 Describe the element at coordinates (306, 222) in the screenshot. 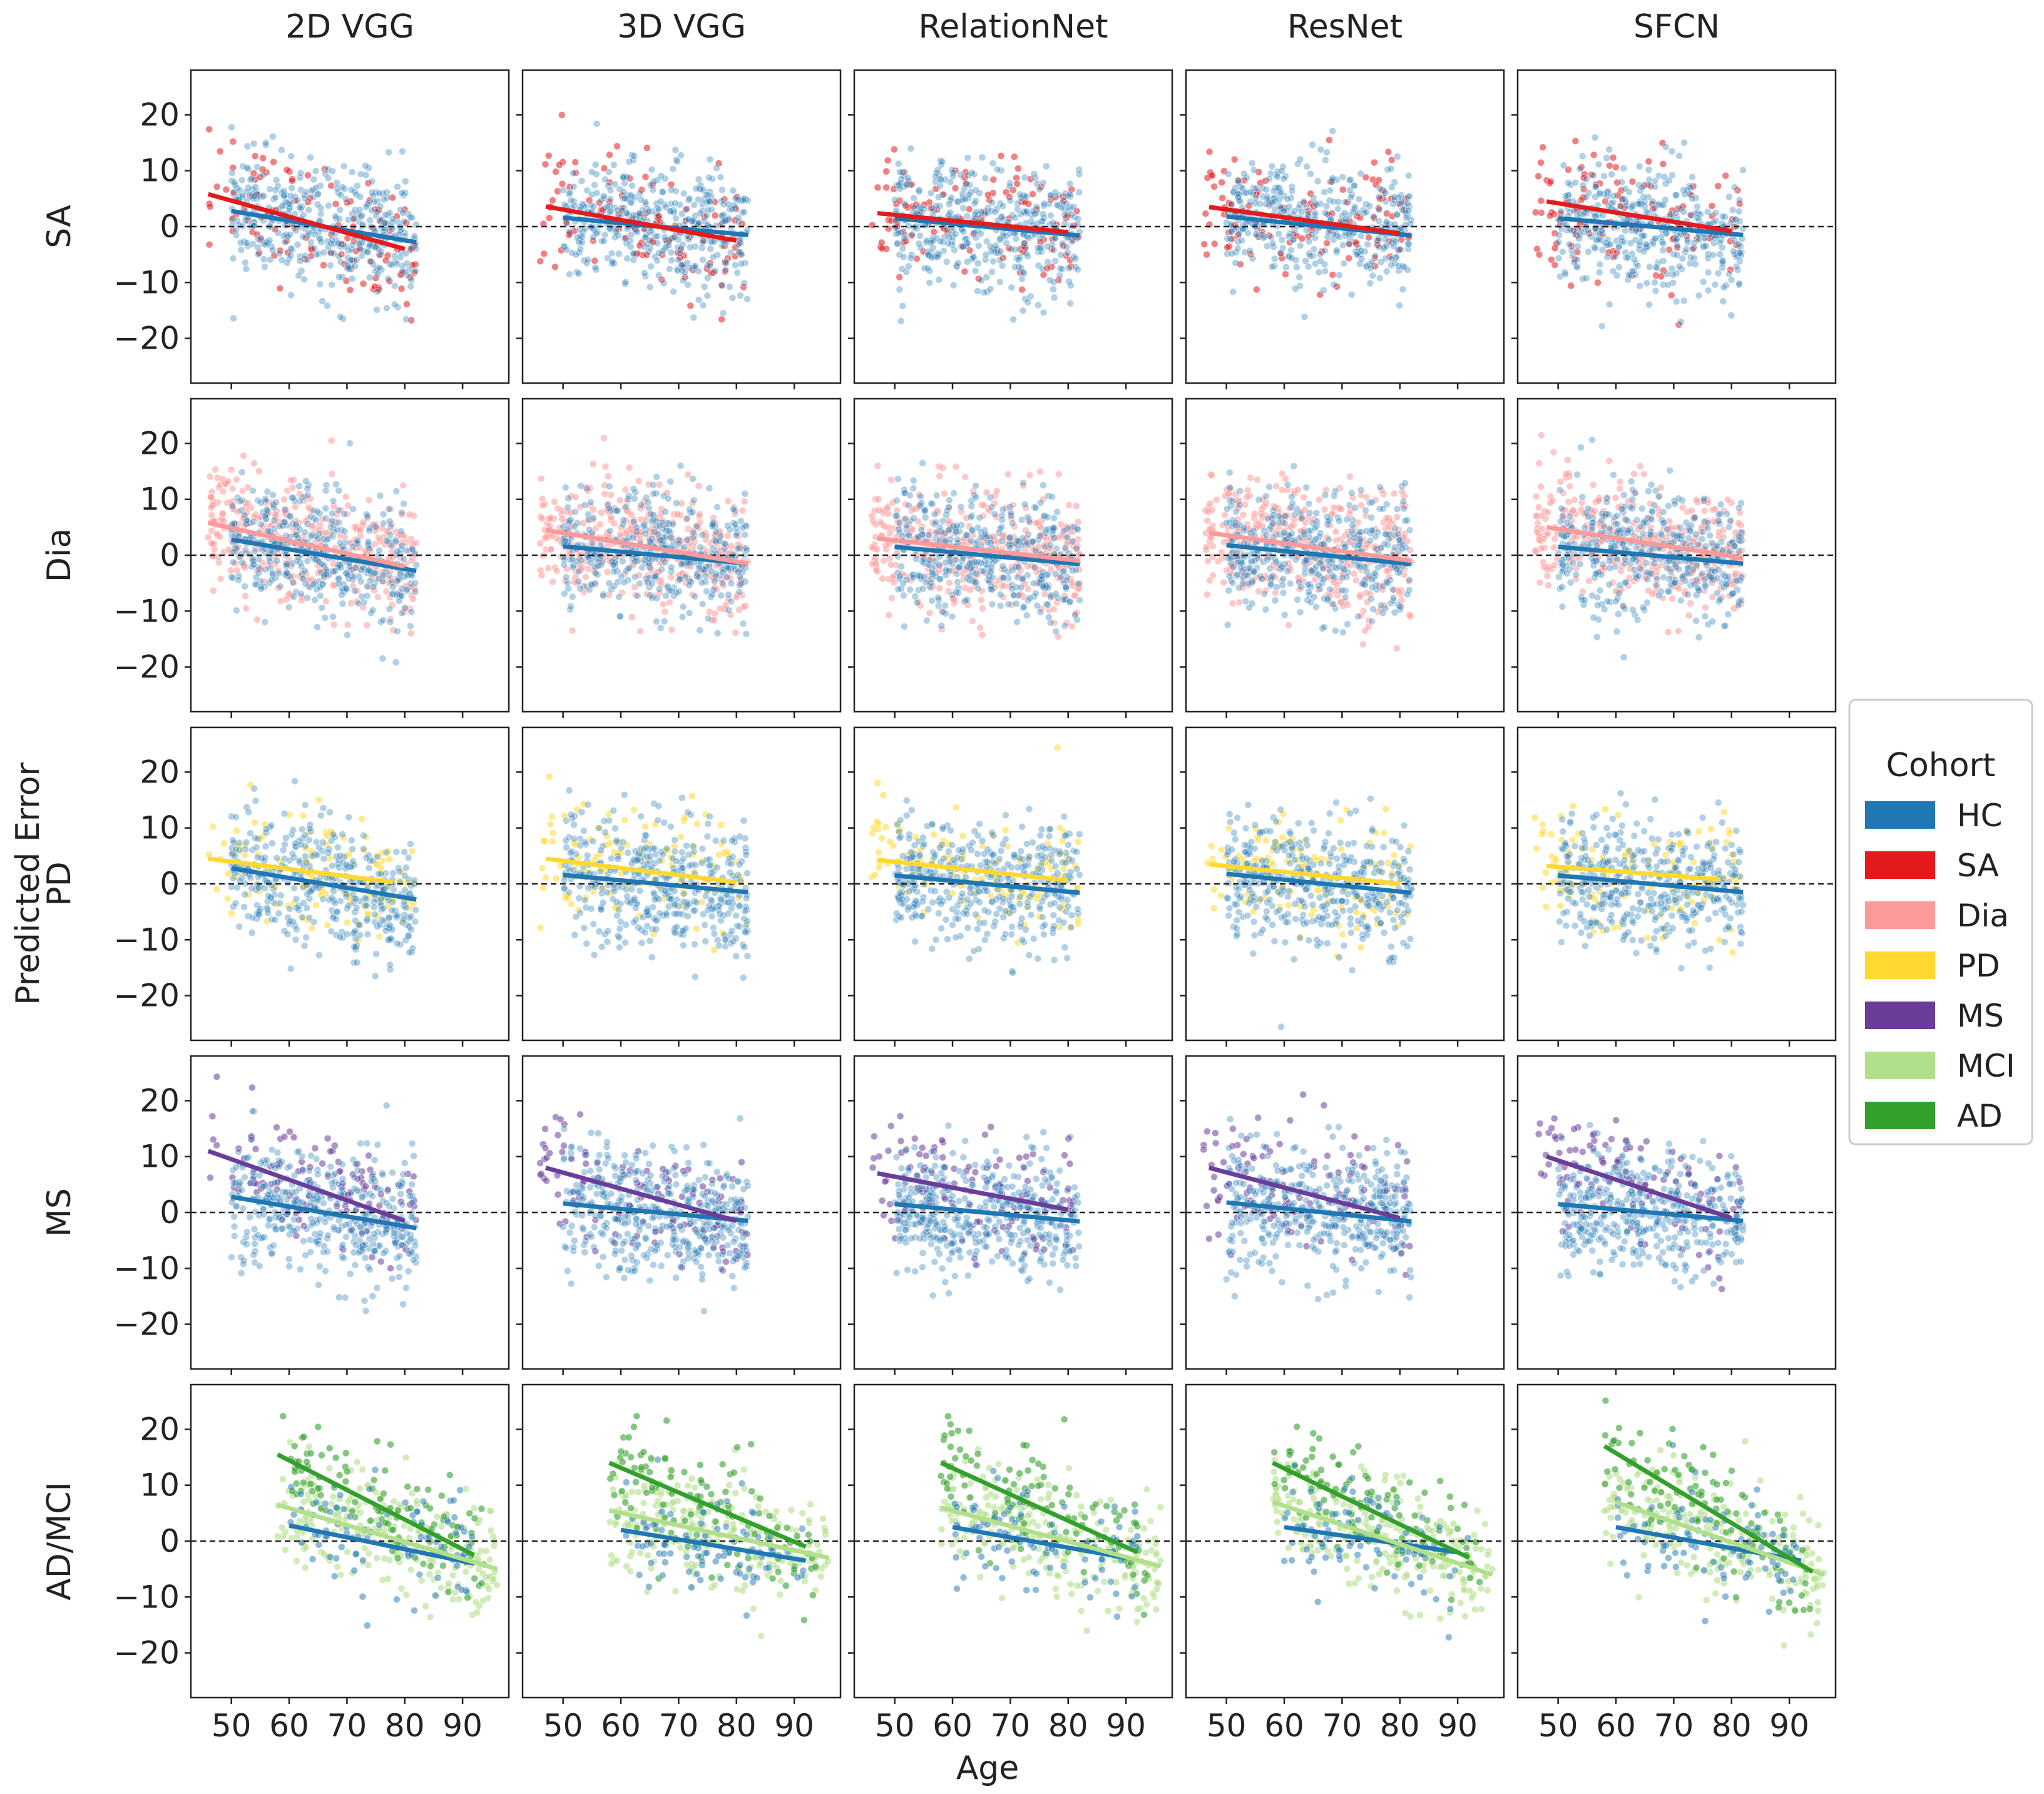

I see `regression-line-SA` at that location.